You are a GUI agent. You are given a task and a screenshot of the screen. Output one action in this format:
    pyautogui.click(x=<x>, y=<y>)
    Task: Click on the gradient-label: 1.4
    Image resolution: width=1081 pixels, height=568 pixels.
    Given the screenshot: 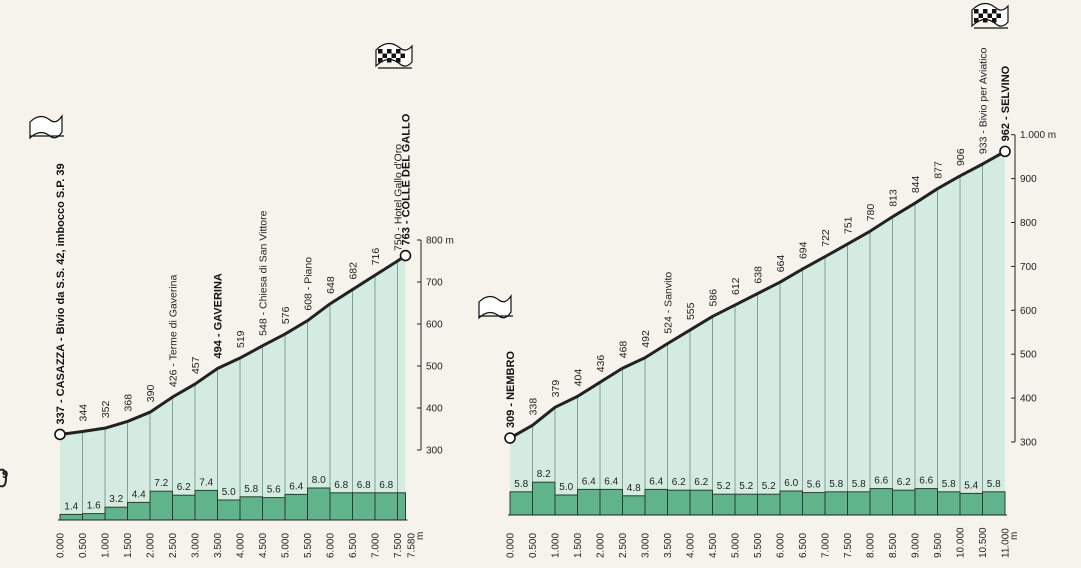 What is the action you would take?
    pyautogui.click(x=71, y=506)
    